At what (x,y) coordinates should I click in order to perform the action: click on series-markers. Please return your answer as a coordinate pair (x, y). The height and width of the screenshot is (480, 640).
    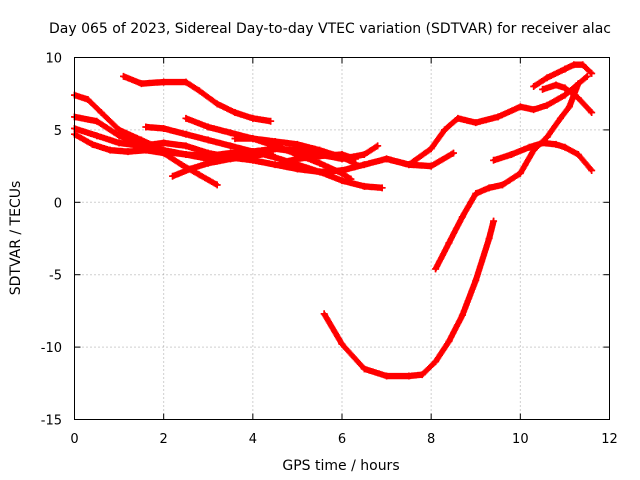
    Looking at the image, I should click on (409, 298).